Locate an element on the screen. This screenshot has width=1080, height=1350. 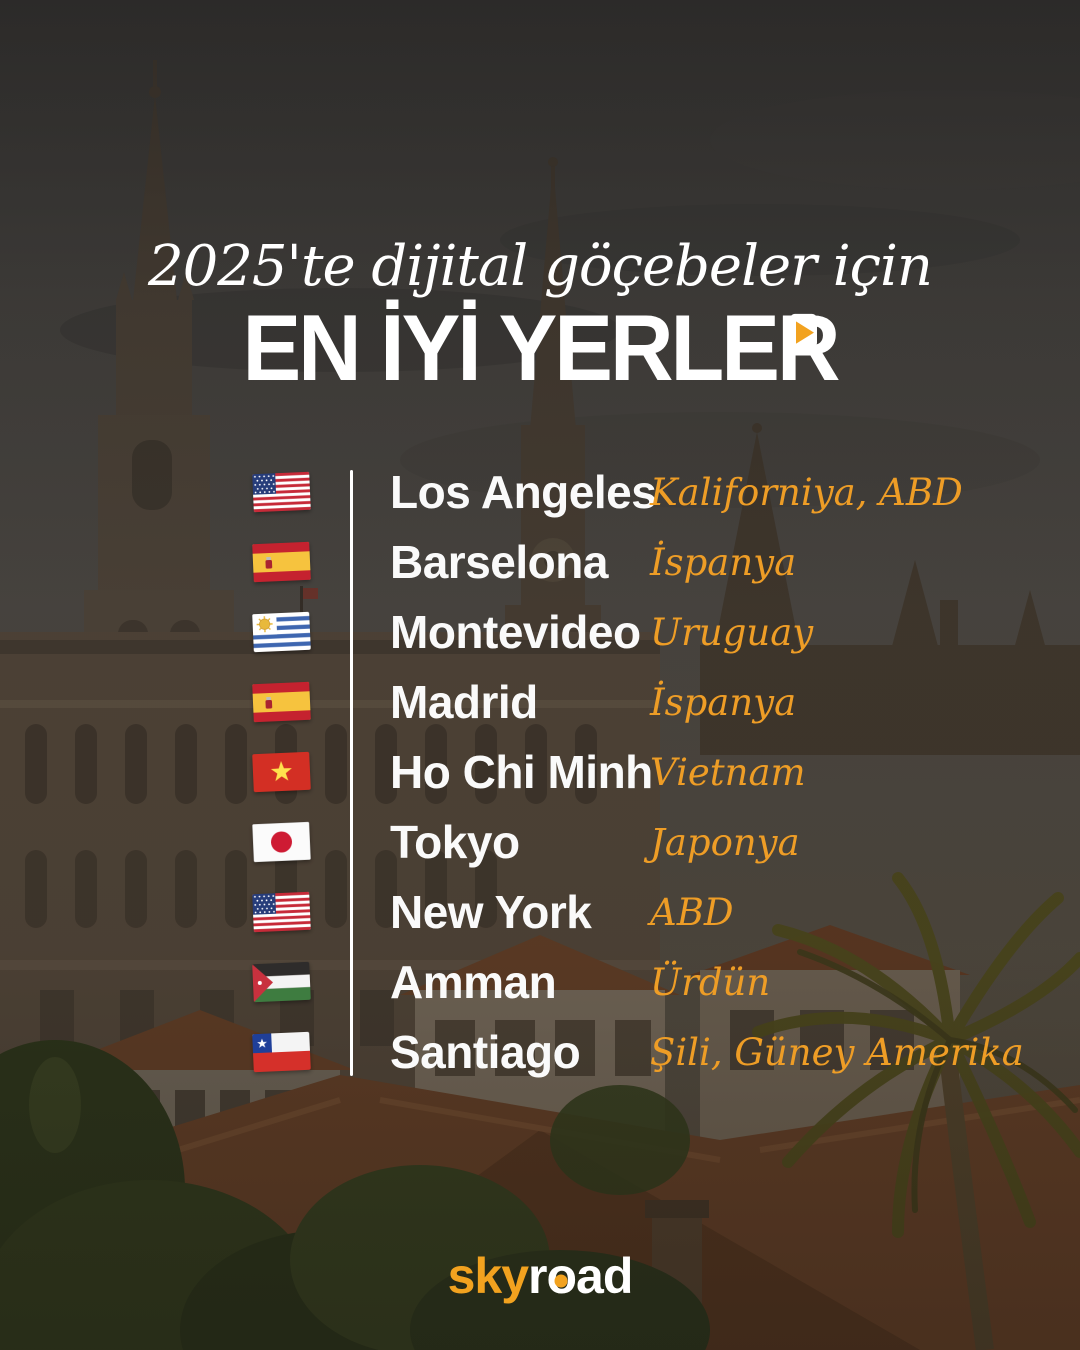
list-item: Santiago Şili, Güney Amerika is located at coordinates (540, 1052).